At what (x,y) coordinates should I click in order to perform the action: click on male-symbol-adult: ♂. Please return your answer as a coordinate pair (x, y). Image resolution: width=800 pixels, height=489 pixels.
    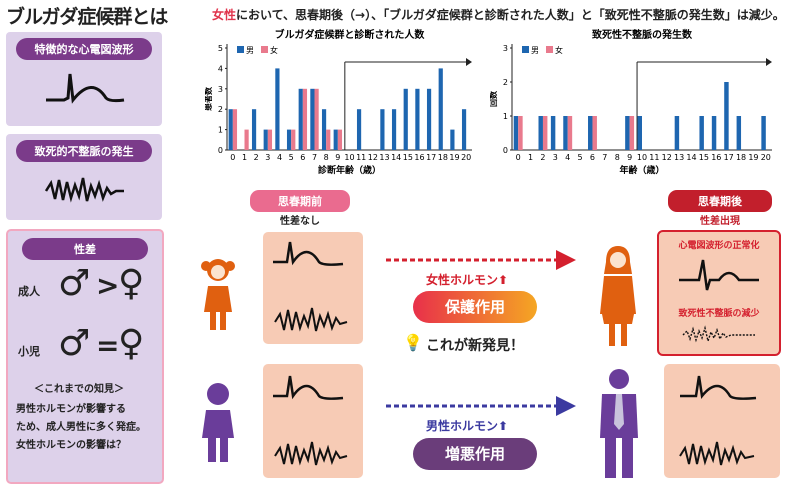
    Looking at the image, I should click on (74, 283).